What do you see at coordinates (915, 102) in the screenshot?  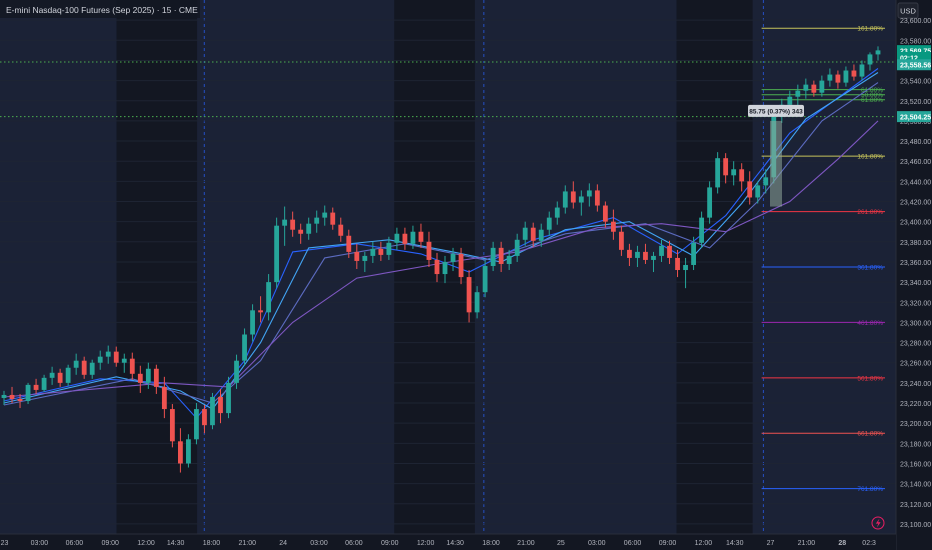 I see `price-tick-21: 23,520.00` at bounding box center [915, 102].